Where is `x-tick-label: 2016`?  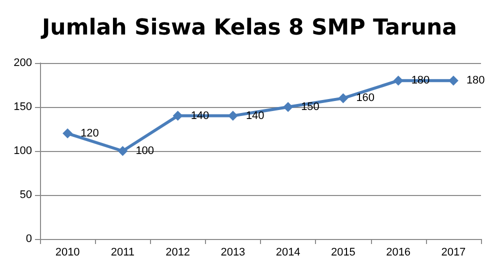 x-tick-label: 2016 is located at coordinates (398, 252).